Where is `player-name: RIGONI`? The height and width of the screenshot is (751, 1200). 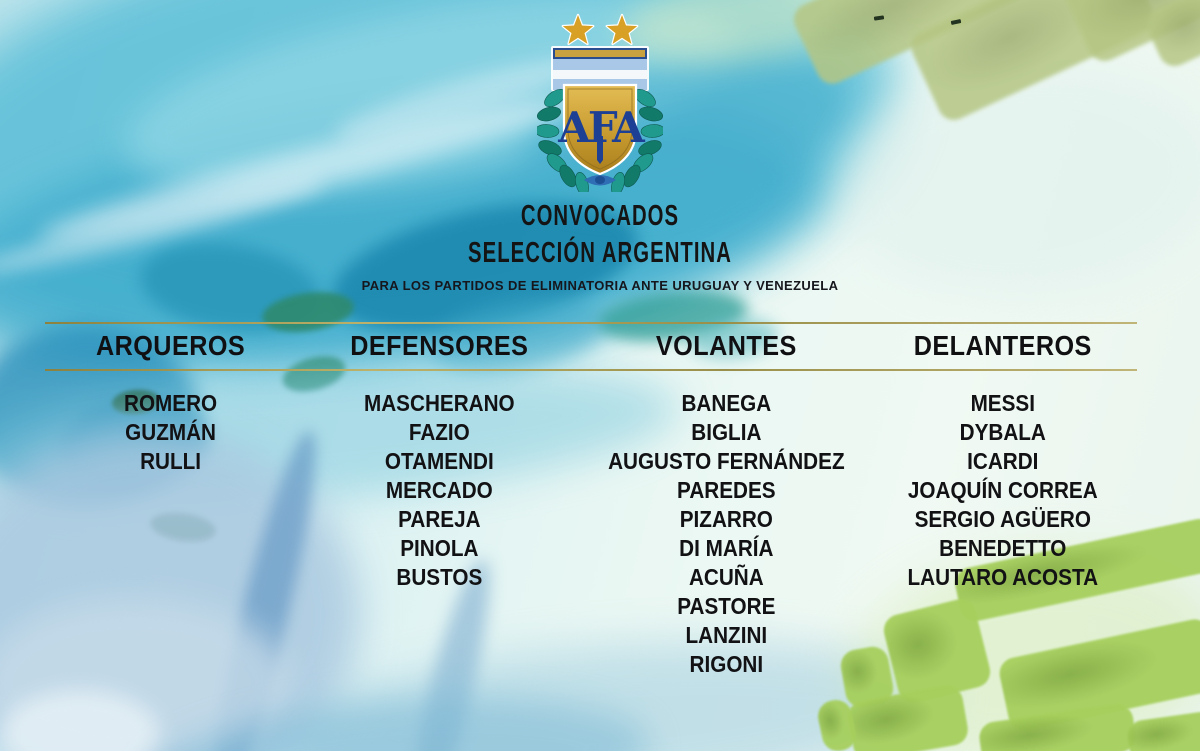
player-name: RIGONI is located at coordinates (726, 664).